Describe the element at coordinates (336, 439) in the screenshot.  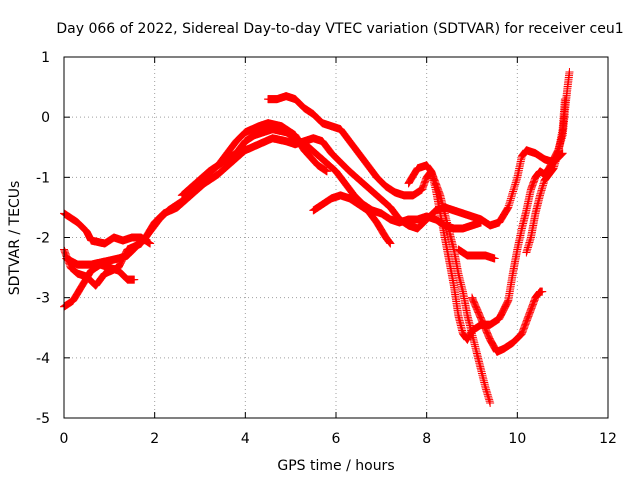
I see `x-tick-label: 6` at that location.